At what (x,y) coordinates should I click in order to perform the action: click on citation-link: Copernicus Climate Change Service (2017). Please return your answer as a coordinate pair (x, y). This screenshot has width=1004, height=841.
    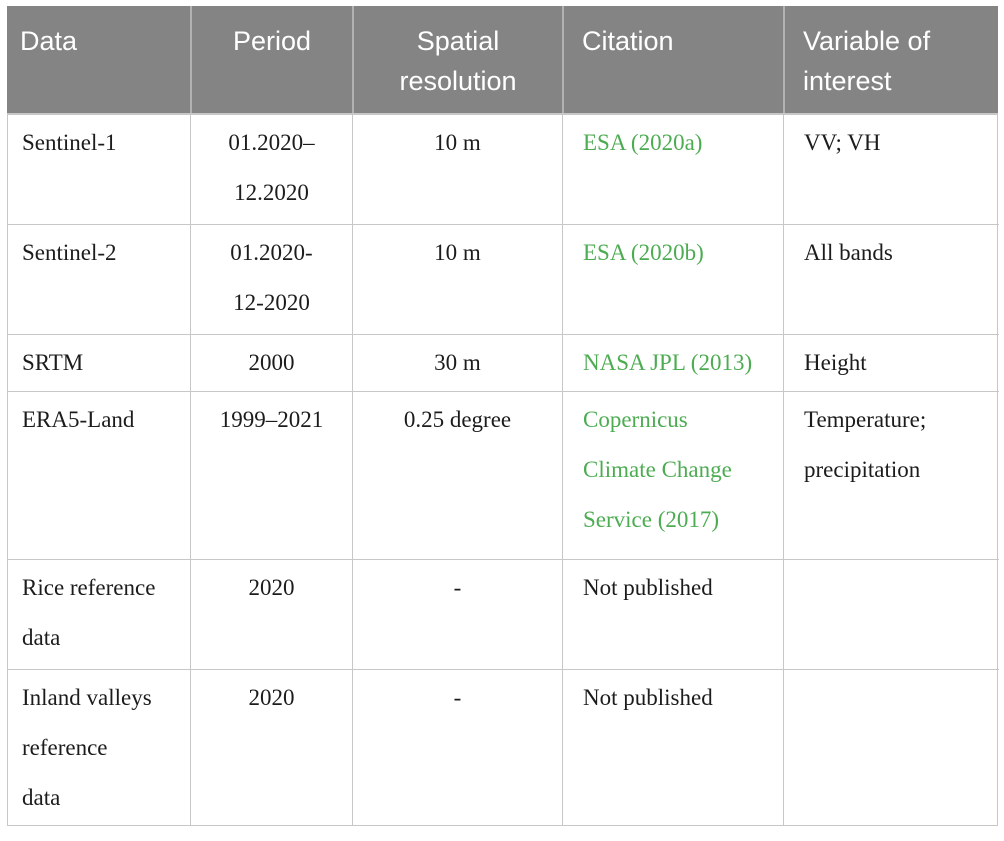
    Looking at the image, I should click on (673, 476).